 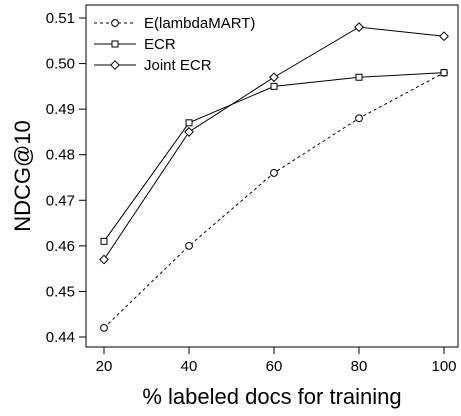 I want to click on x-tick-label: 80, so click(x=359, y=366).